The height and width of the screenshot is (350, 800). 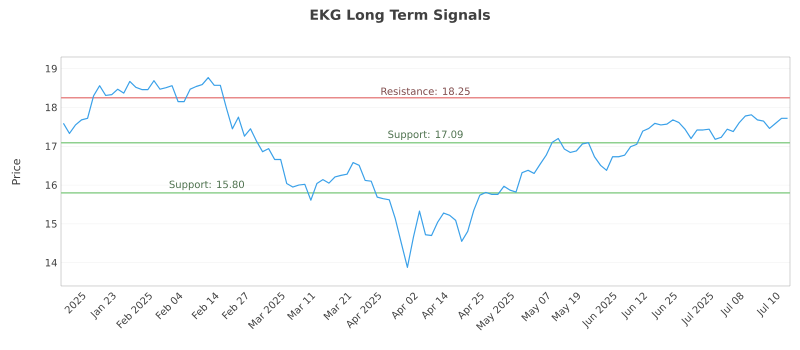 I want to click on x-tick-label: Apr 14, so click(x=435, y=306).